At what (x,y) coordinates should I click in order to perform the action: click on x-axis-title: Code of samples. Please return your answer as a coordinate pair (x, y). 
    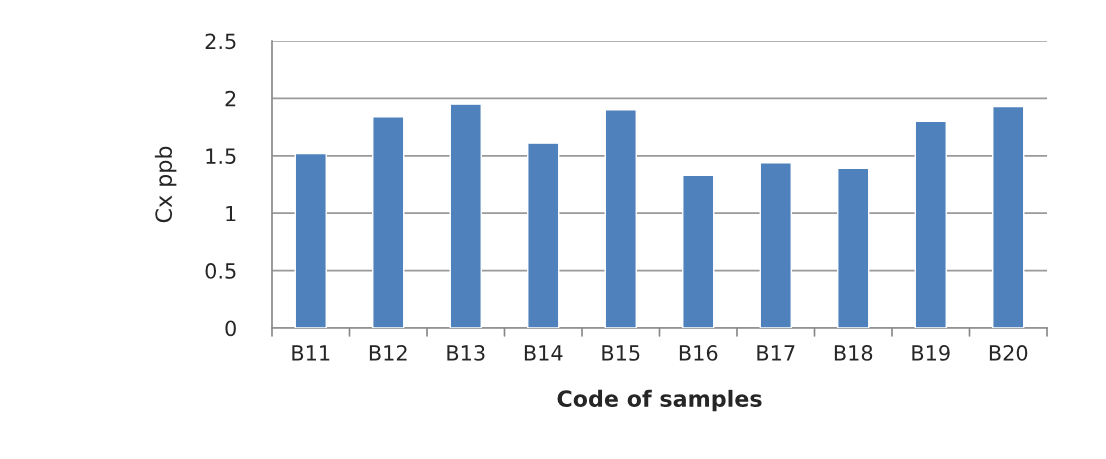
    Looking at the image, I should click on (659, 400).